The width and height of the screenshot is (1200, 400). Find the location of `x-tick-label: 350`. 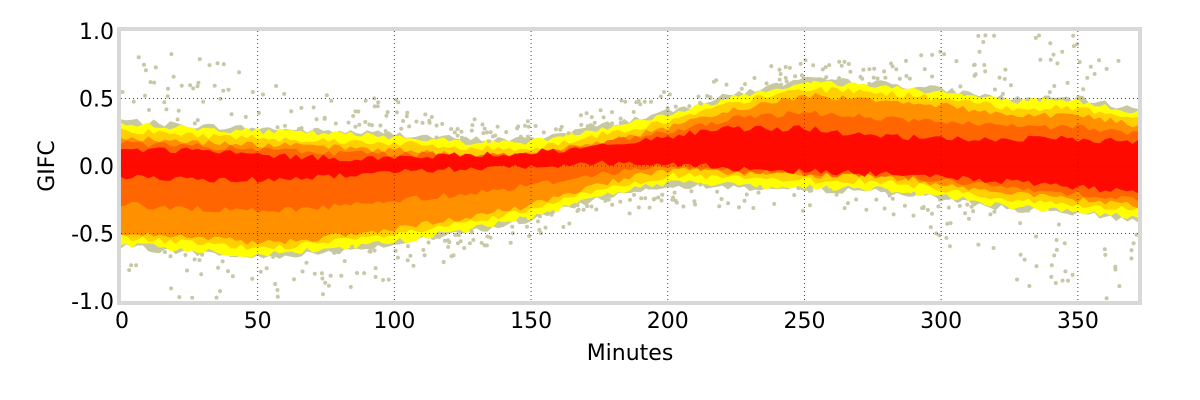

x-tick-label: 350 is located at coordinates (1078, 321).